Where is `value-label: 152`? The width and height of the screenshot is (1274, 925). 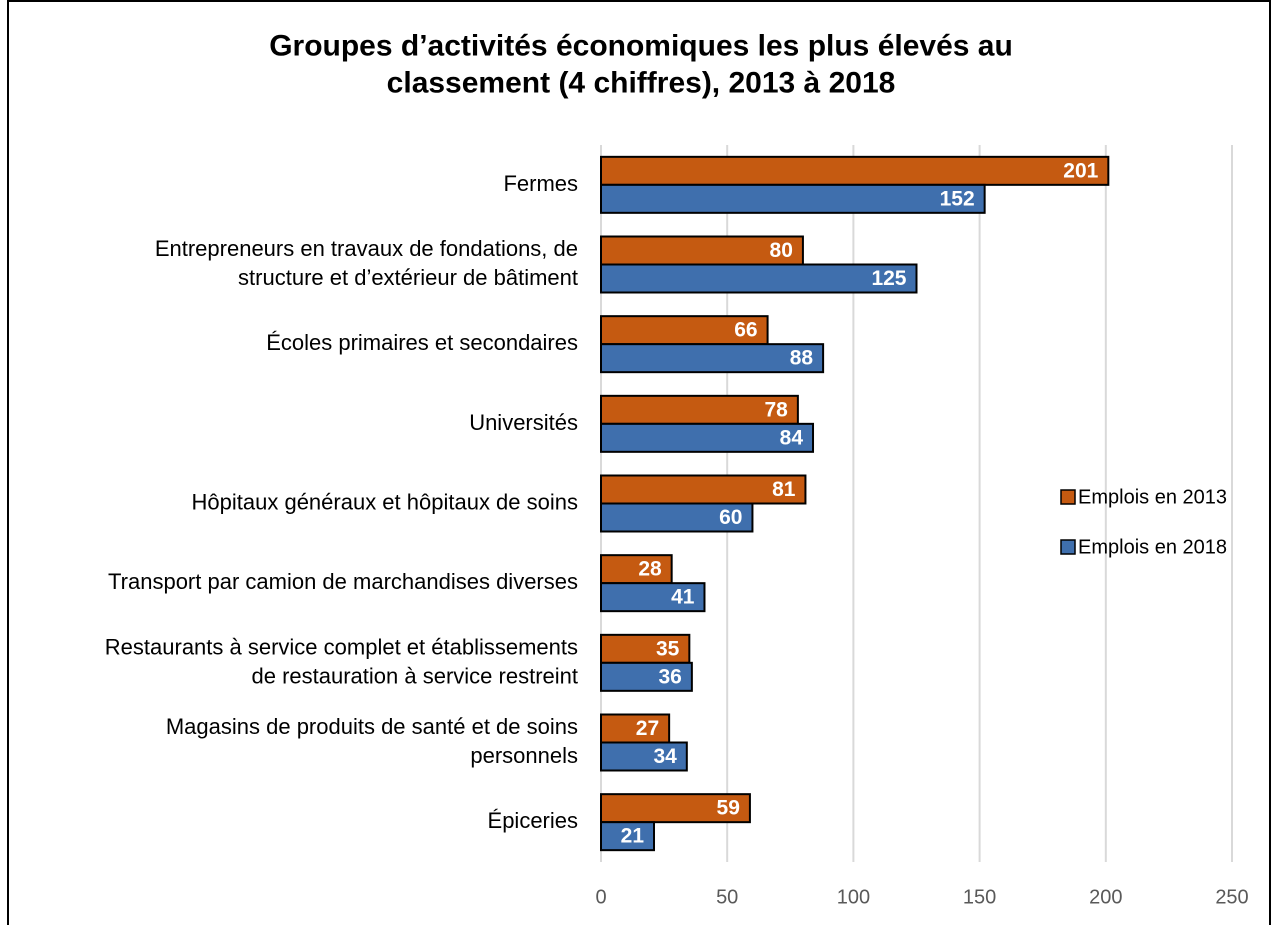
value-label: 152 is located at coordinates (957, 198).